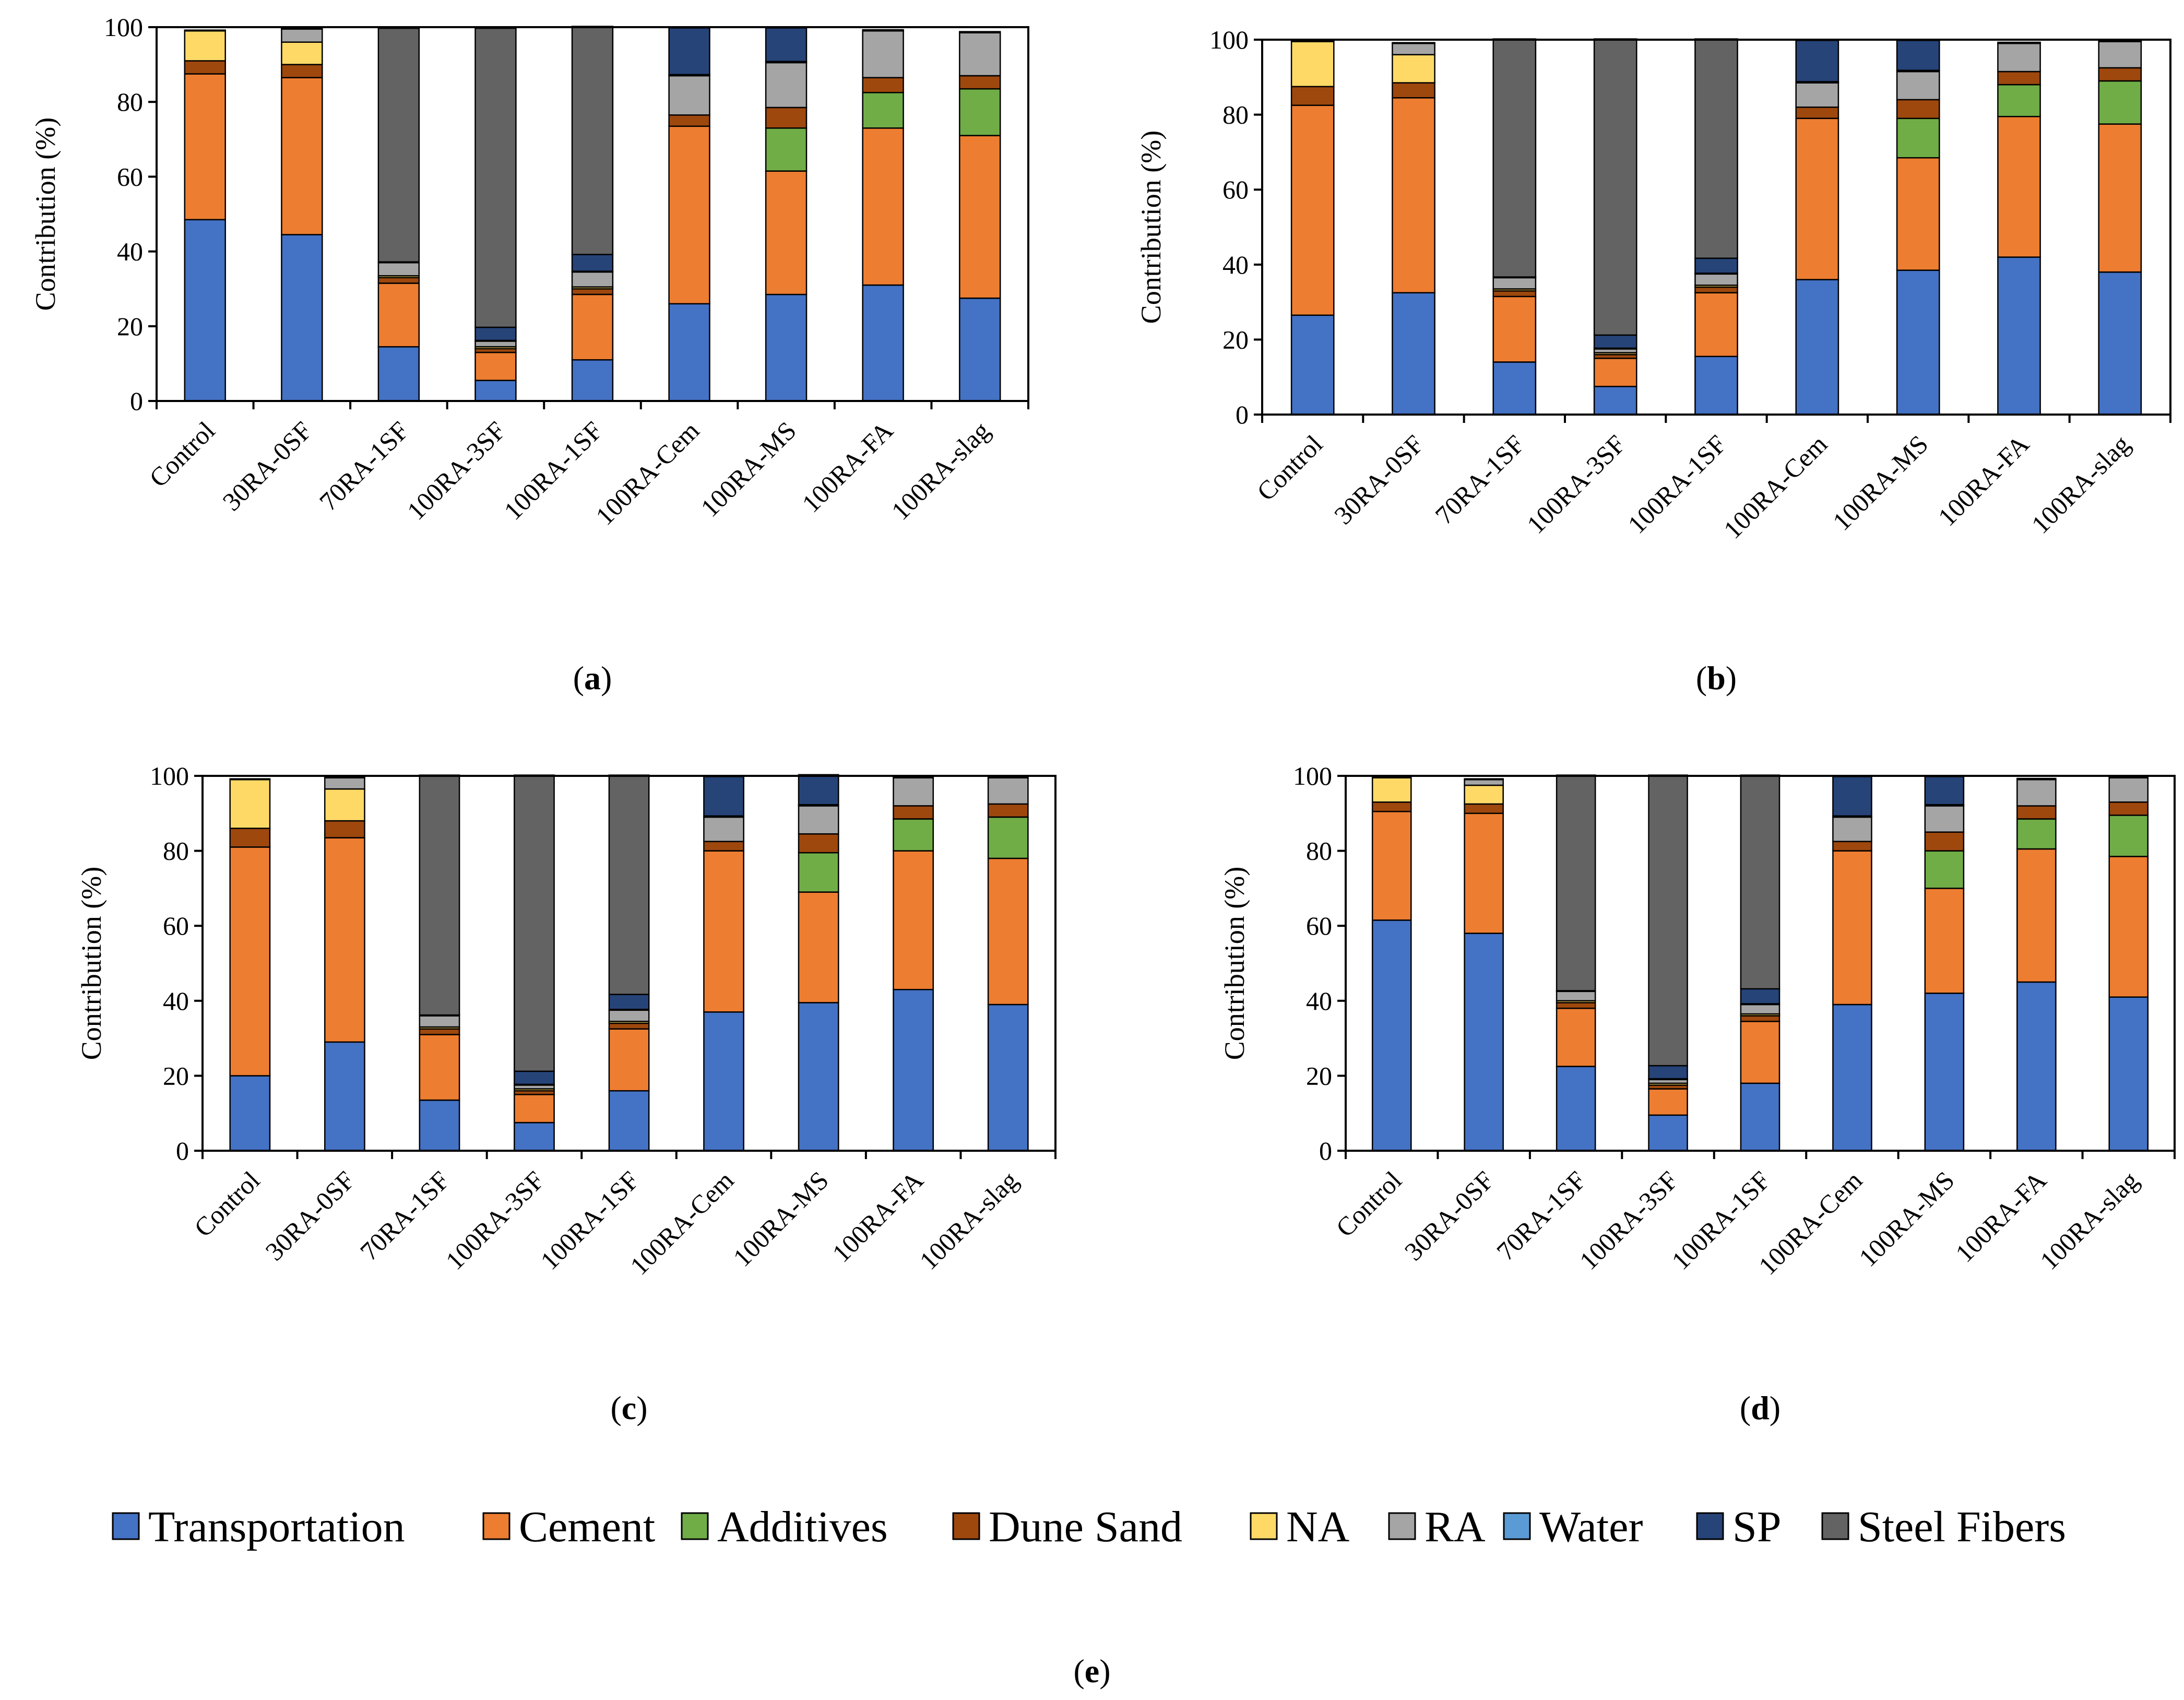 The height and width of the screenshot is (1700, 2184). Describe the element at coordinates (1413, 69) in the screenshot. I see `bar-segment-b-1-na` at that location.